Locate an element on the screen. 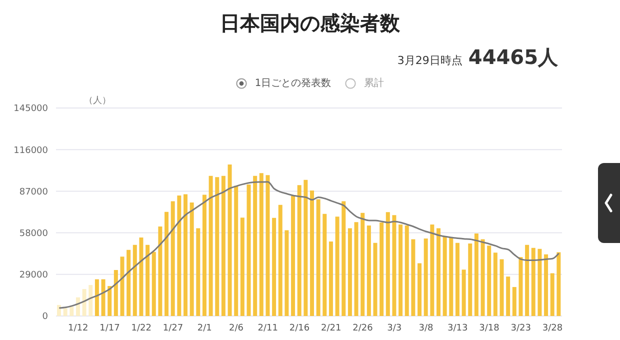 Image resolution: width=620 pixels, height=340 pixels. x-tick-label: 2/21 is located at coordinates (331, 328).